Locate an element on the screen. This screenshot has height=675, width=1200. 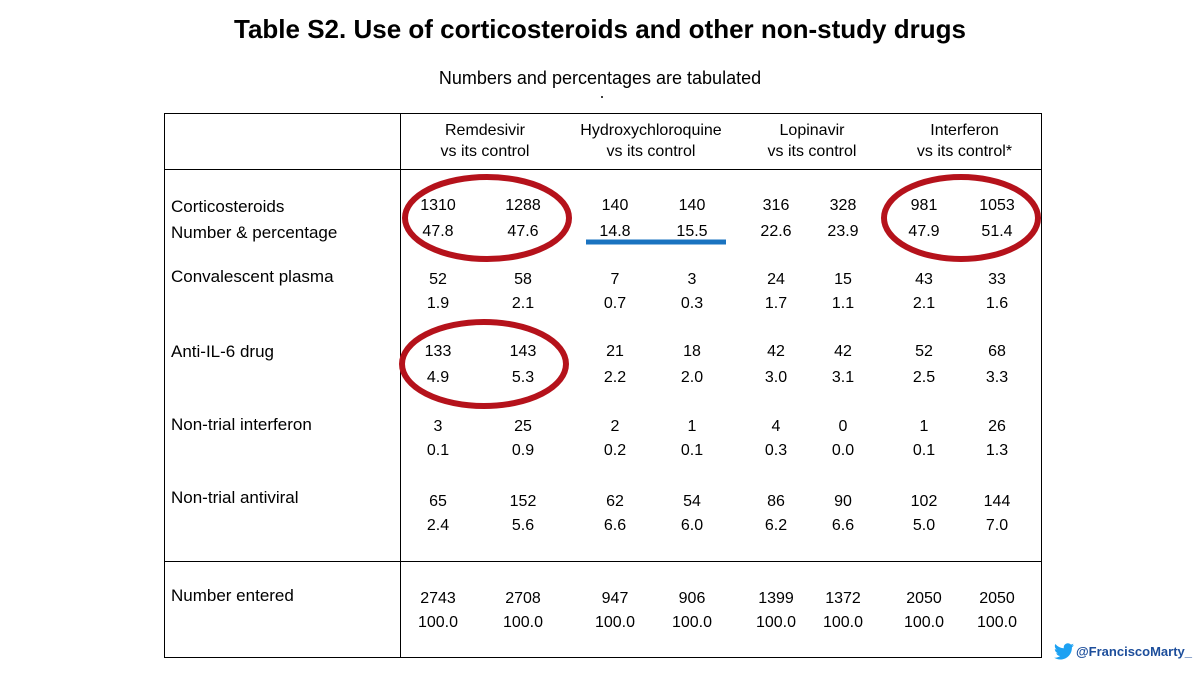
cell-percentage: 5.6 is located at coordinates (523, 525).